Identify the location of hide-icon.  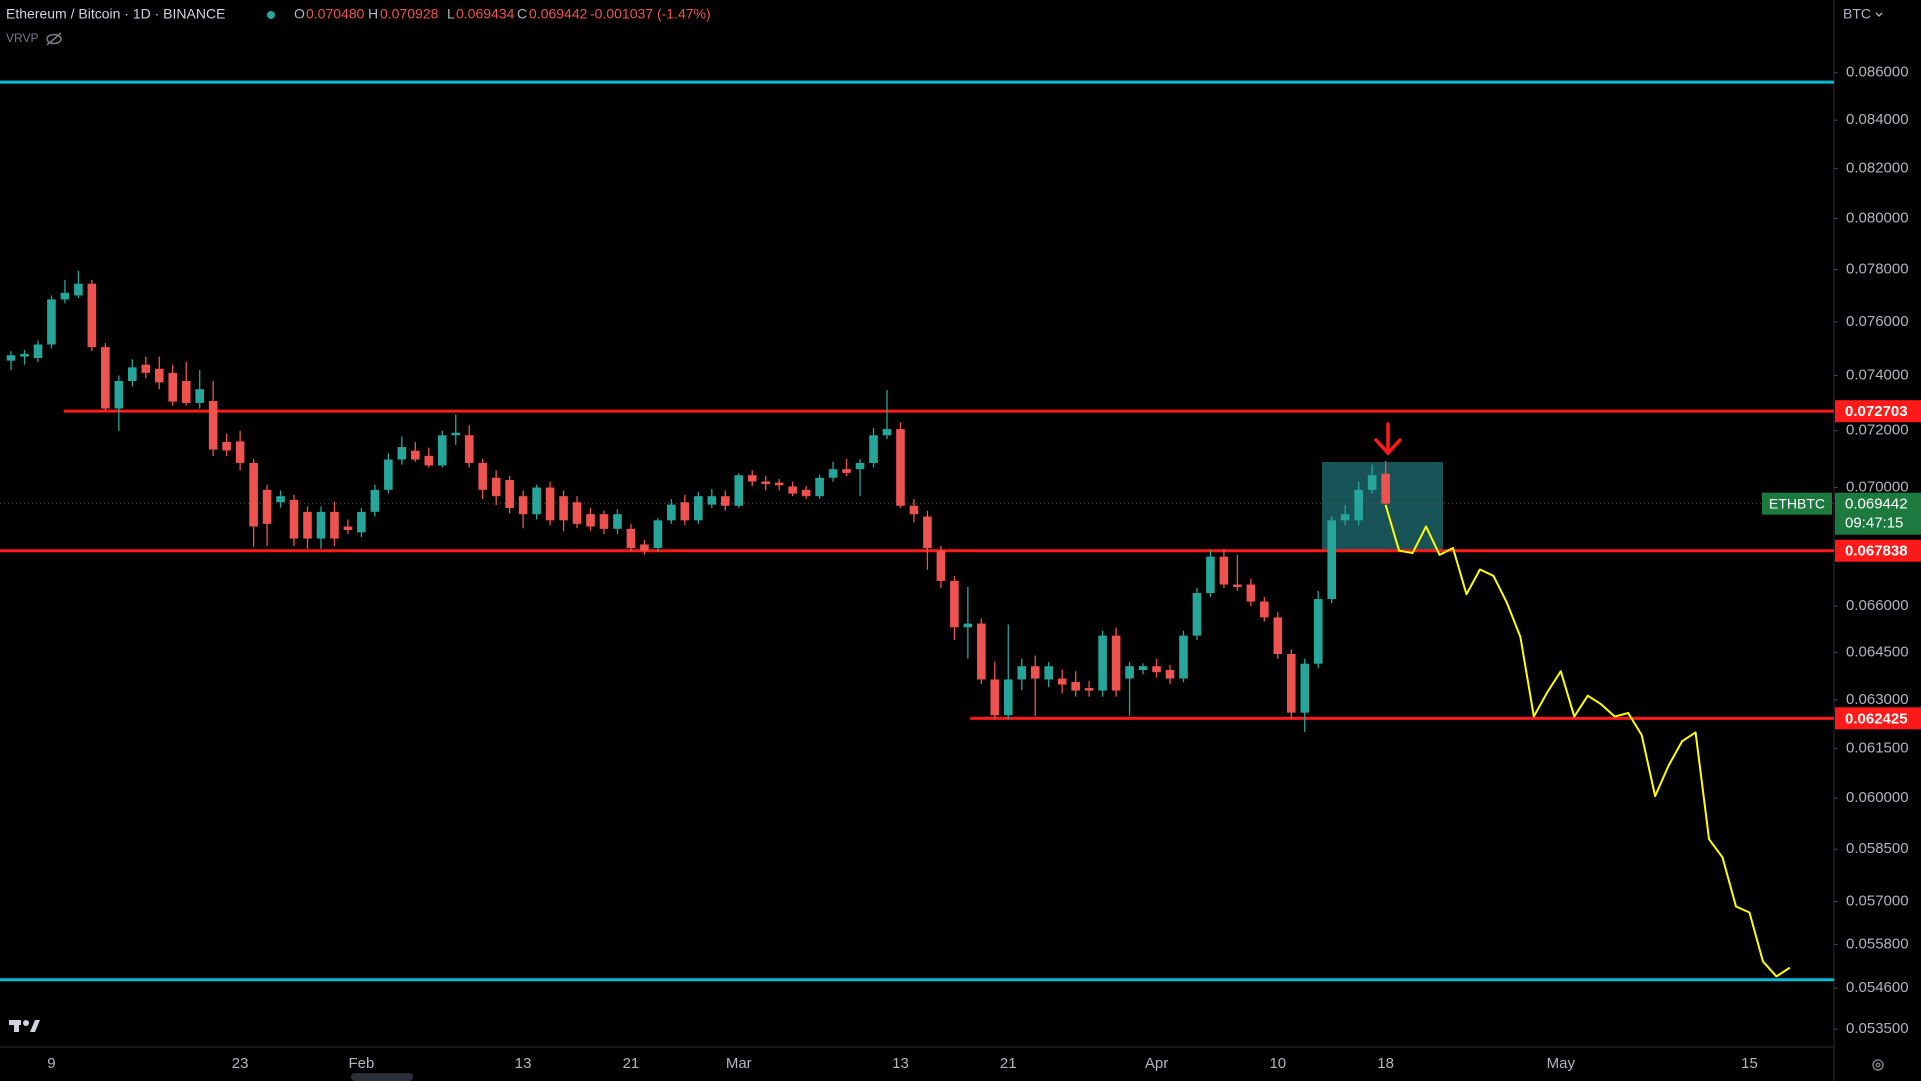
(54, 39).